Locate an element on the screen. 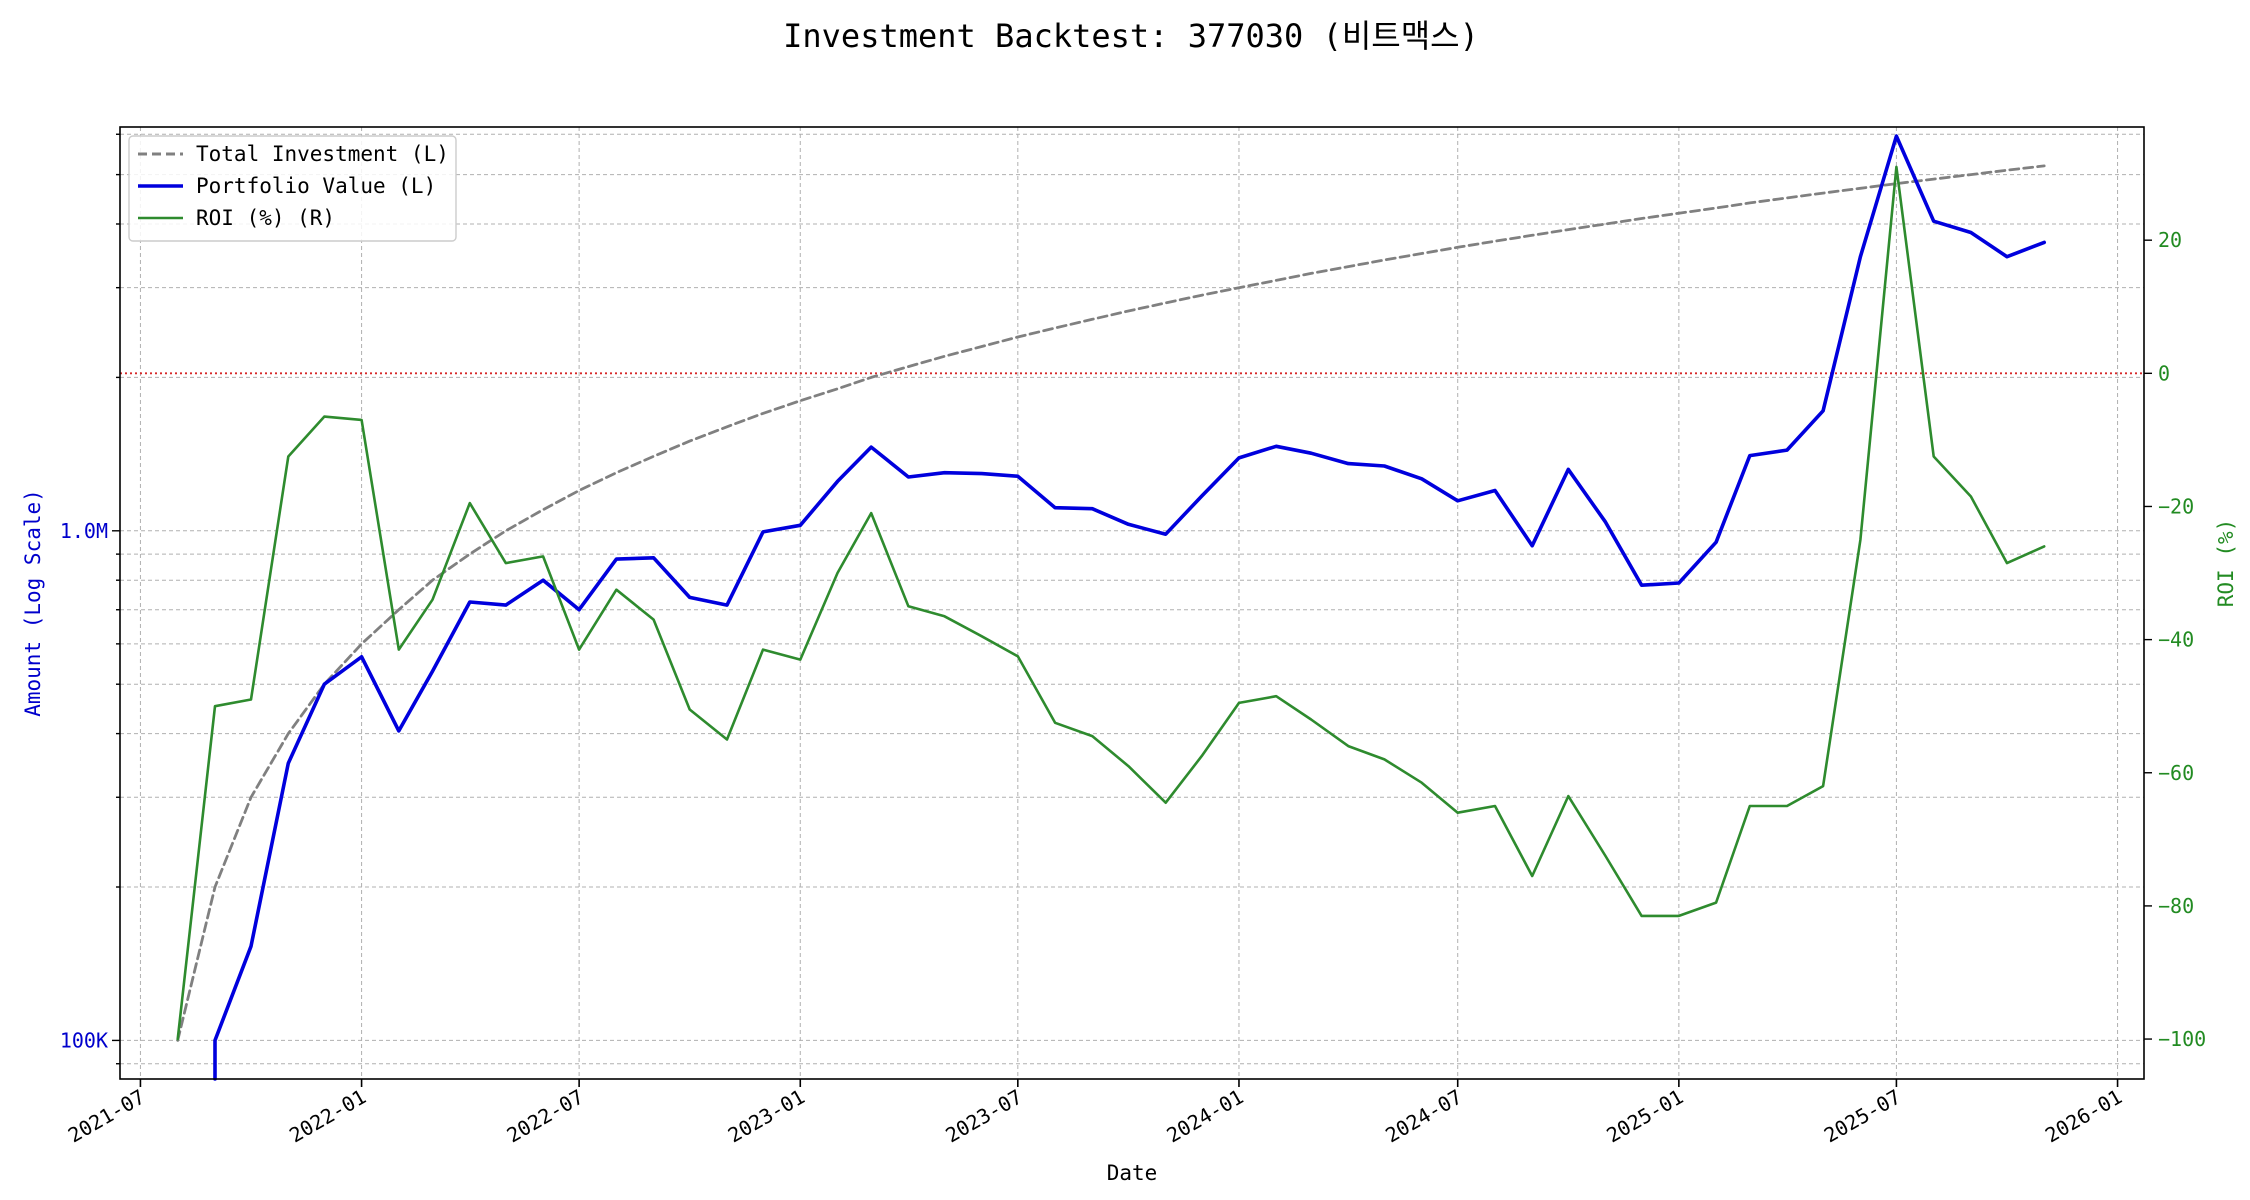 The width and height of the screenshot is (2250, 1200). x-tick-label: 2023-07 is located at coordinates (983, 1116).